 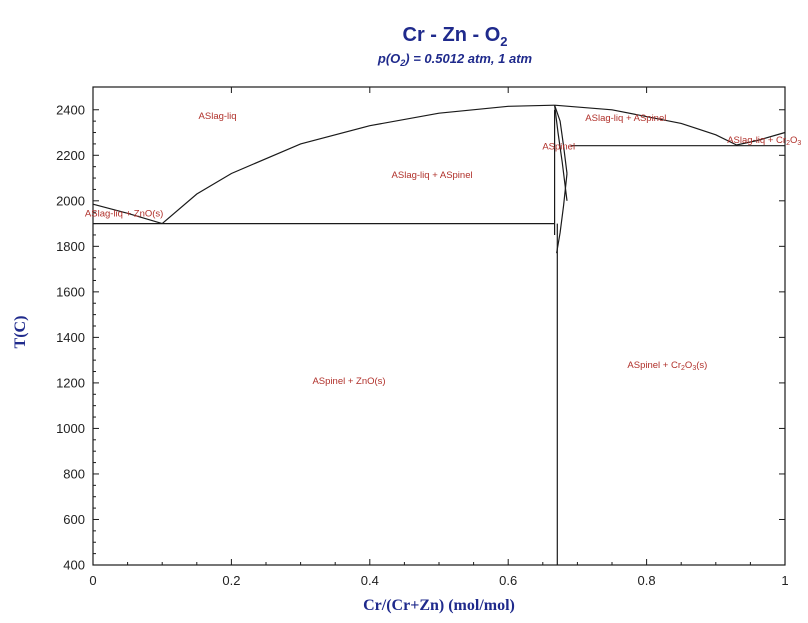 I want to click on x-tick-label: 0.6, so click(x=508, y=580).